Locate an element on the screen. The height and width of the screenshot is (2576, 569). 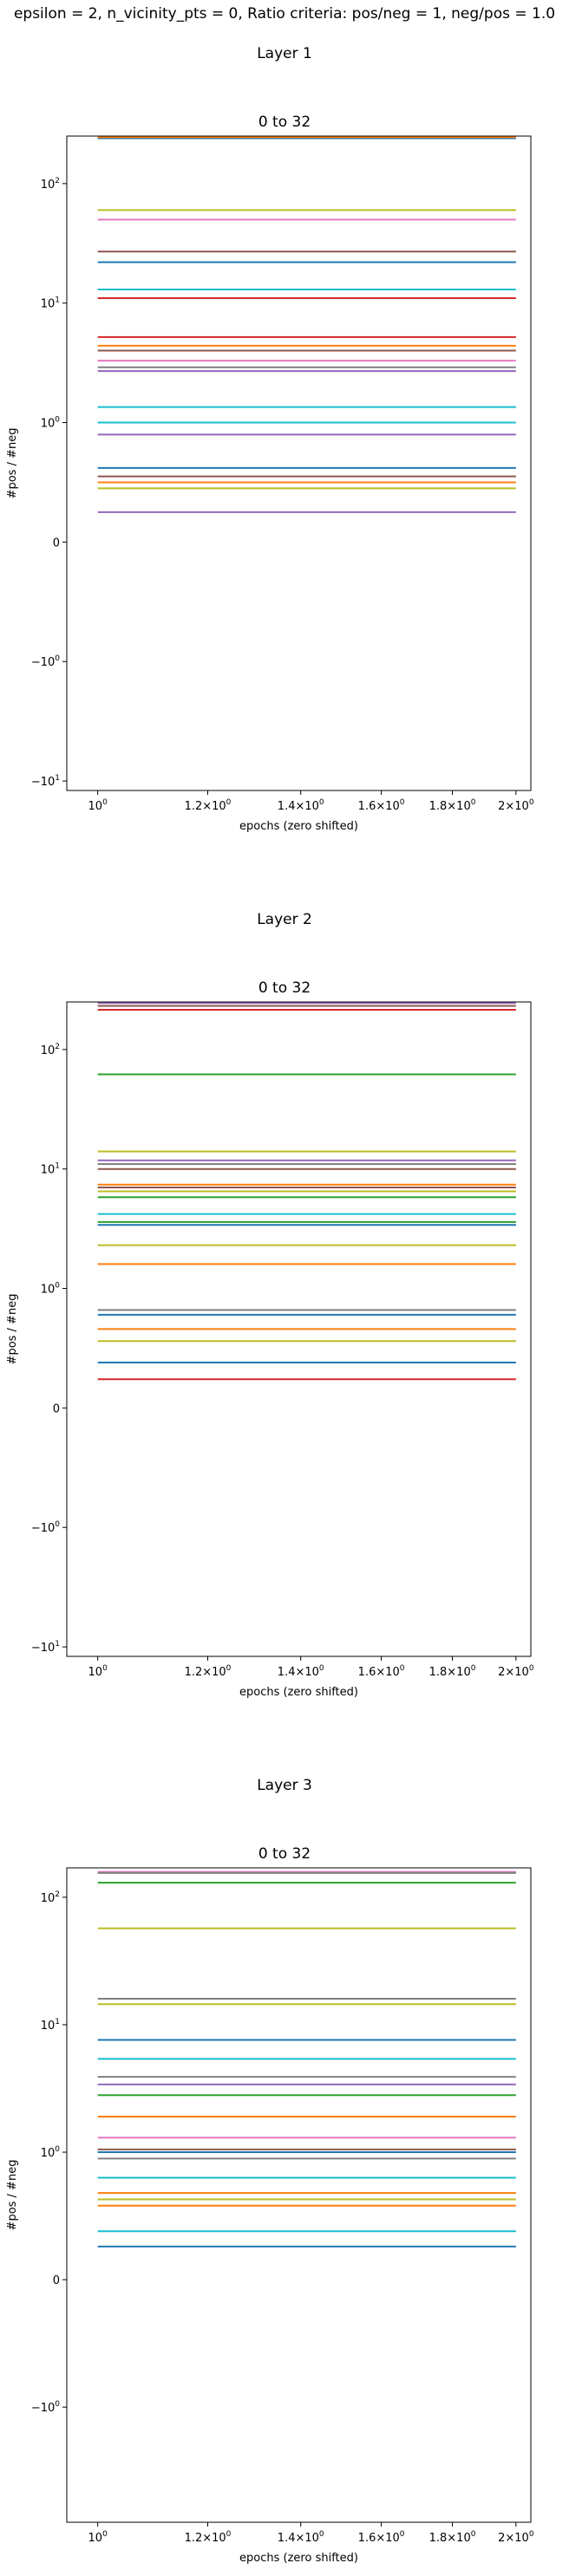
x-axis-label-layer-2: epochs (zero shifted) is located at coordinates (298, 1692).